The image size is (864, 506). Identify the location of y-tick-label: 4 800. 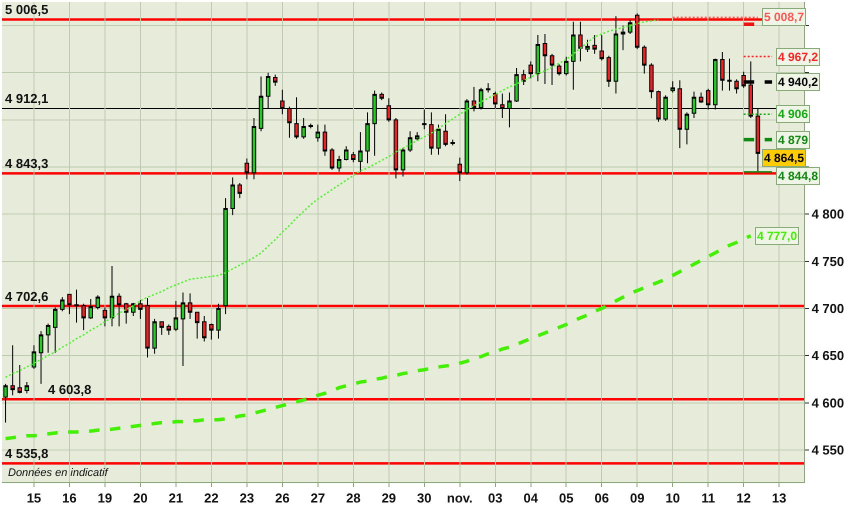
(828, 214).